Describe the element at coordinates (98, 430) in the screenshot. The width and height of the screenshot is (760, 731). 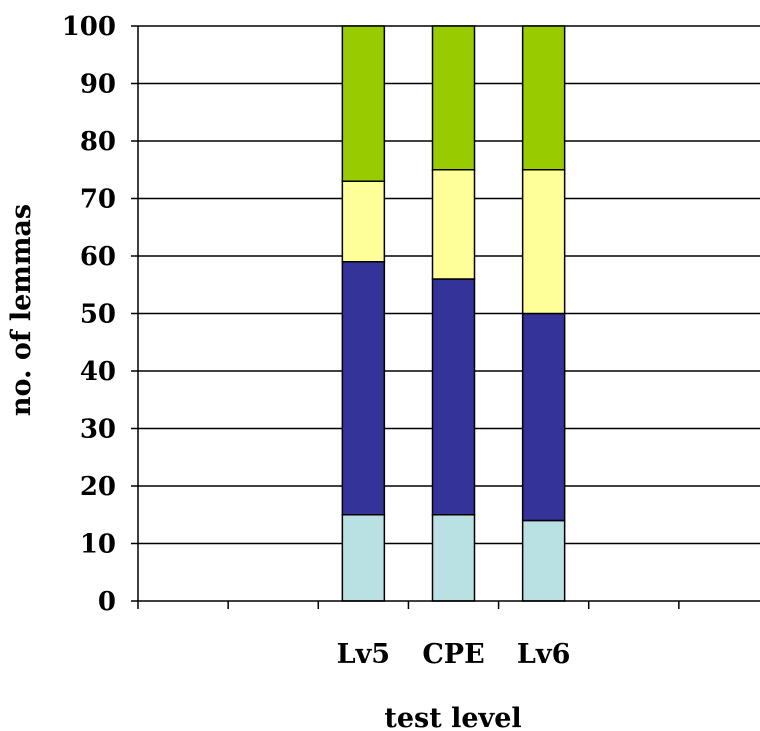
I see `y-tick-label: 30` at that location.